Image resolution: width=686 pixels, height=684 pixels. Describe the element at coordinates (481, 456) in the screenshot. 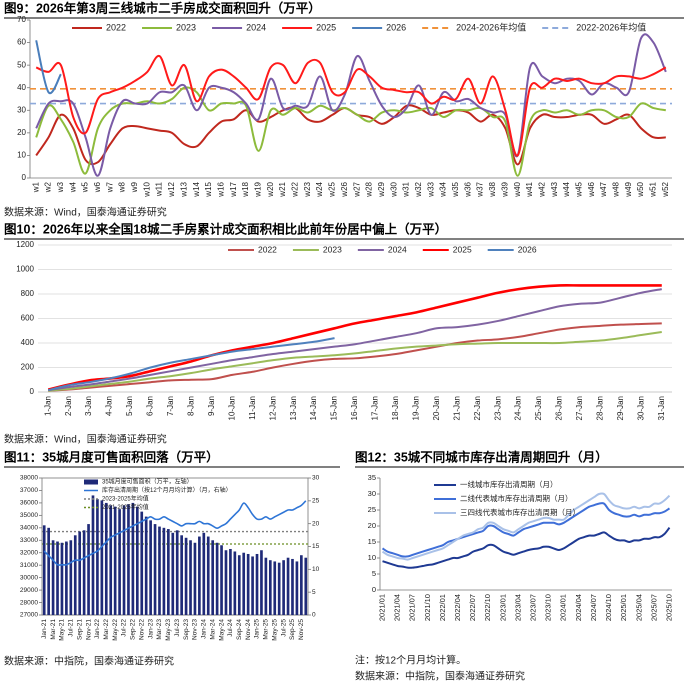

I see `figure-title: 图12：35城不同城市库存出清周期回升（月）` at that location.